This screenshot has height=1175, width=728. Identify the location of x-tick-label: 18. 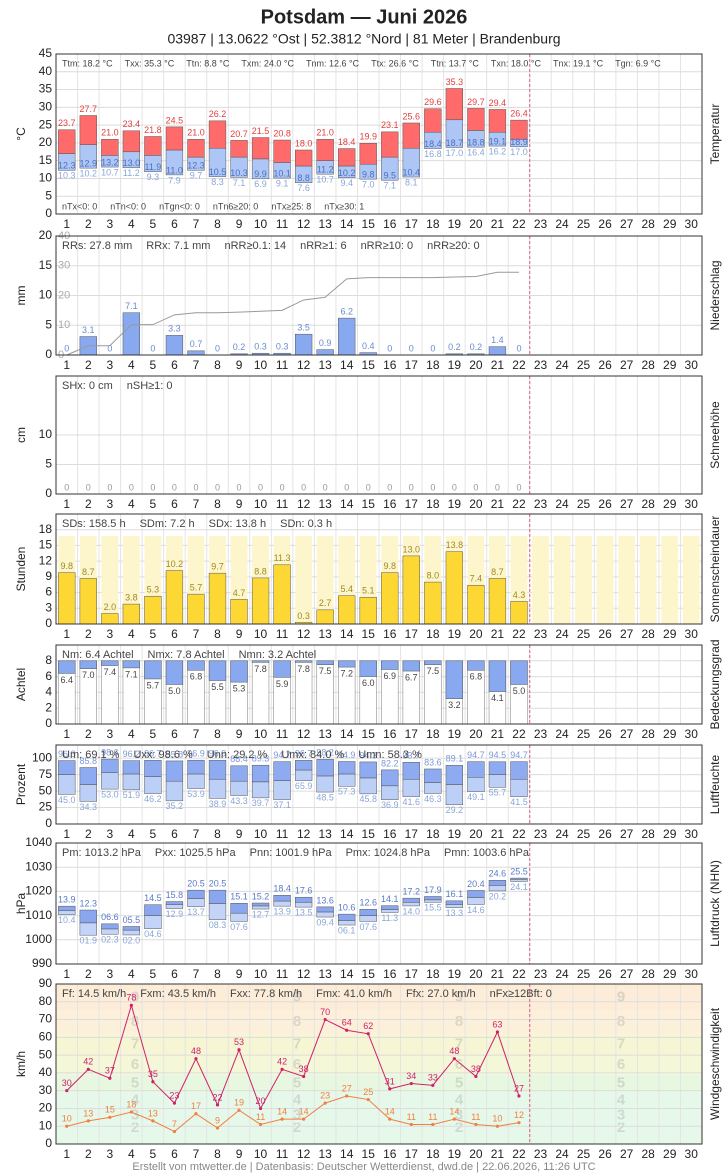
(433, 504).